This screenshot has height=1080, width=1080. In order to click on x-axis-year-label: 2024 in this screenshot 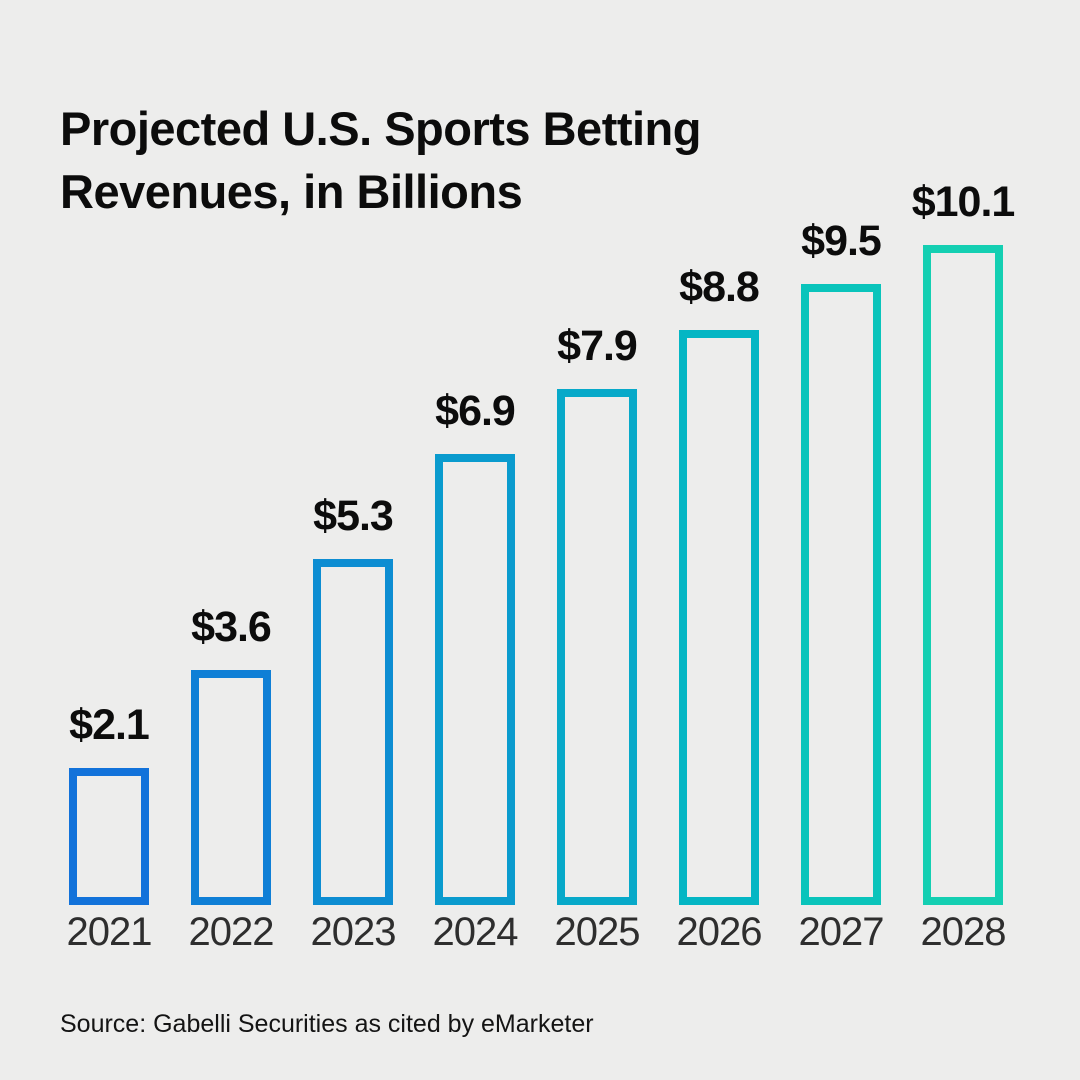, I will do `click(475, 932)`.